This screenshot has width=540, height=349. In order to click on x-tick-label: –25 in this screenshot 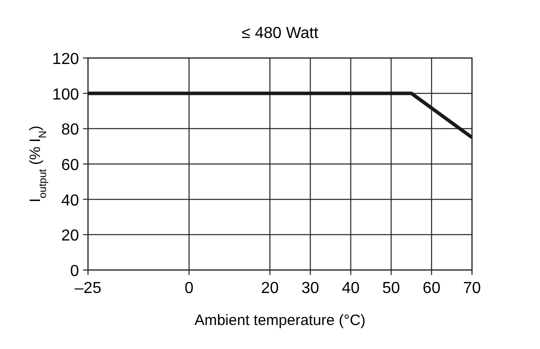, I will do `click(88, 288)`.